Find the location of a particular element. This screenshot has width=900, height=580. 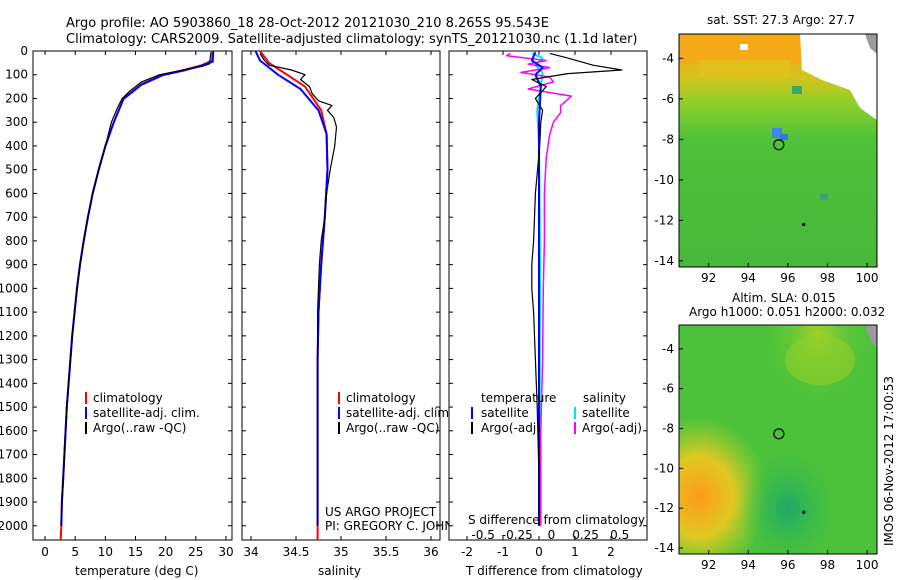

x-tick-label: -2 is located at coordinates (467, 552).